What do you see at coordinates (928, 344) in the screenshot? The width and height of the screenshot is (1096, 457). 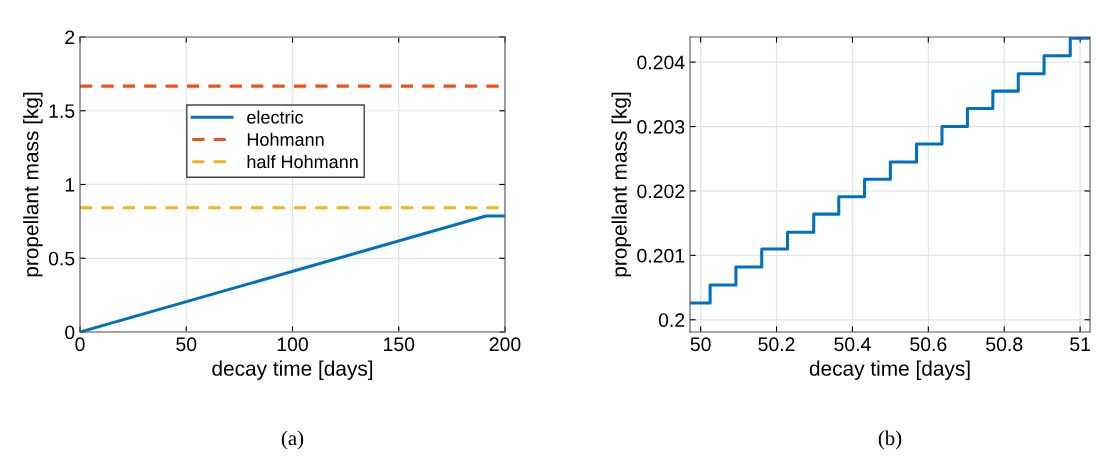 I see `x-tick-label: 50.6` at bounding box center [928, 344].